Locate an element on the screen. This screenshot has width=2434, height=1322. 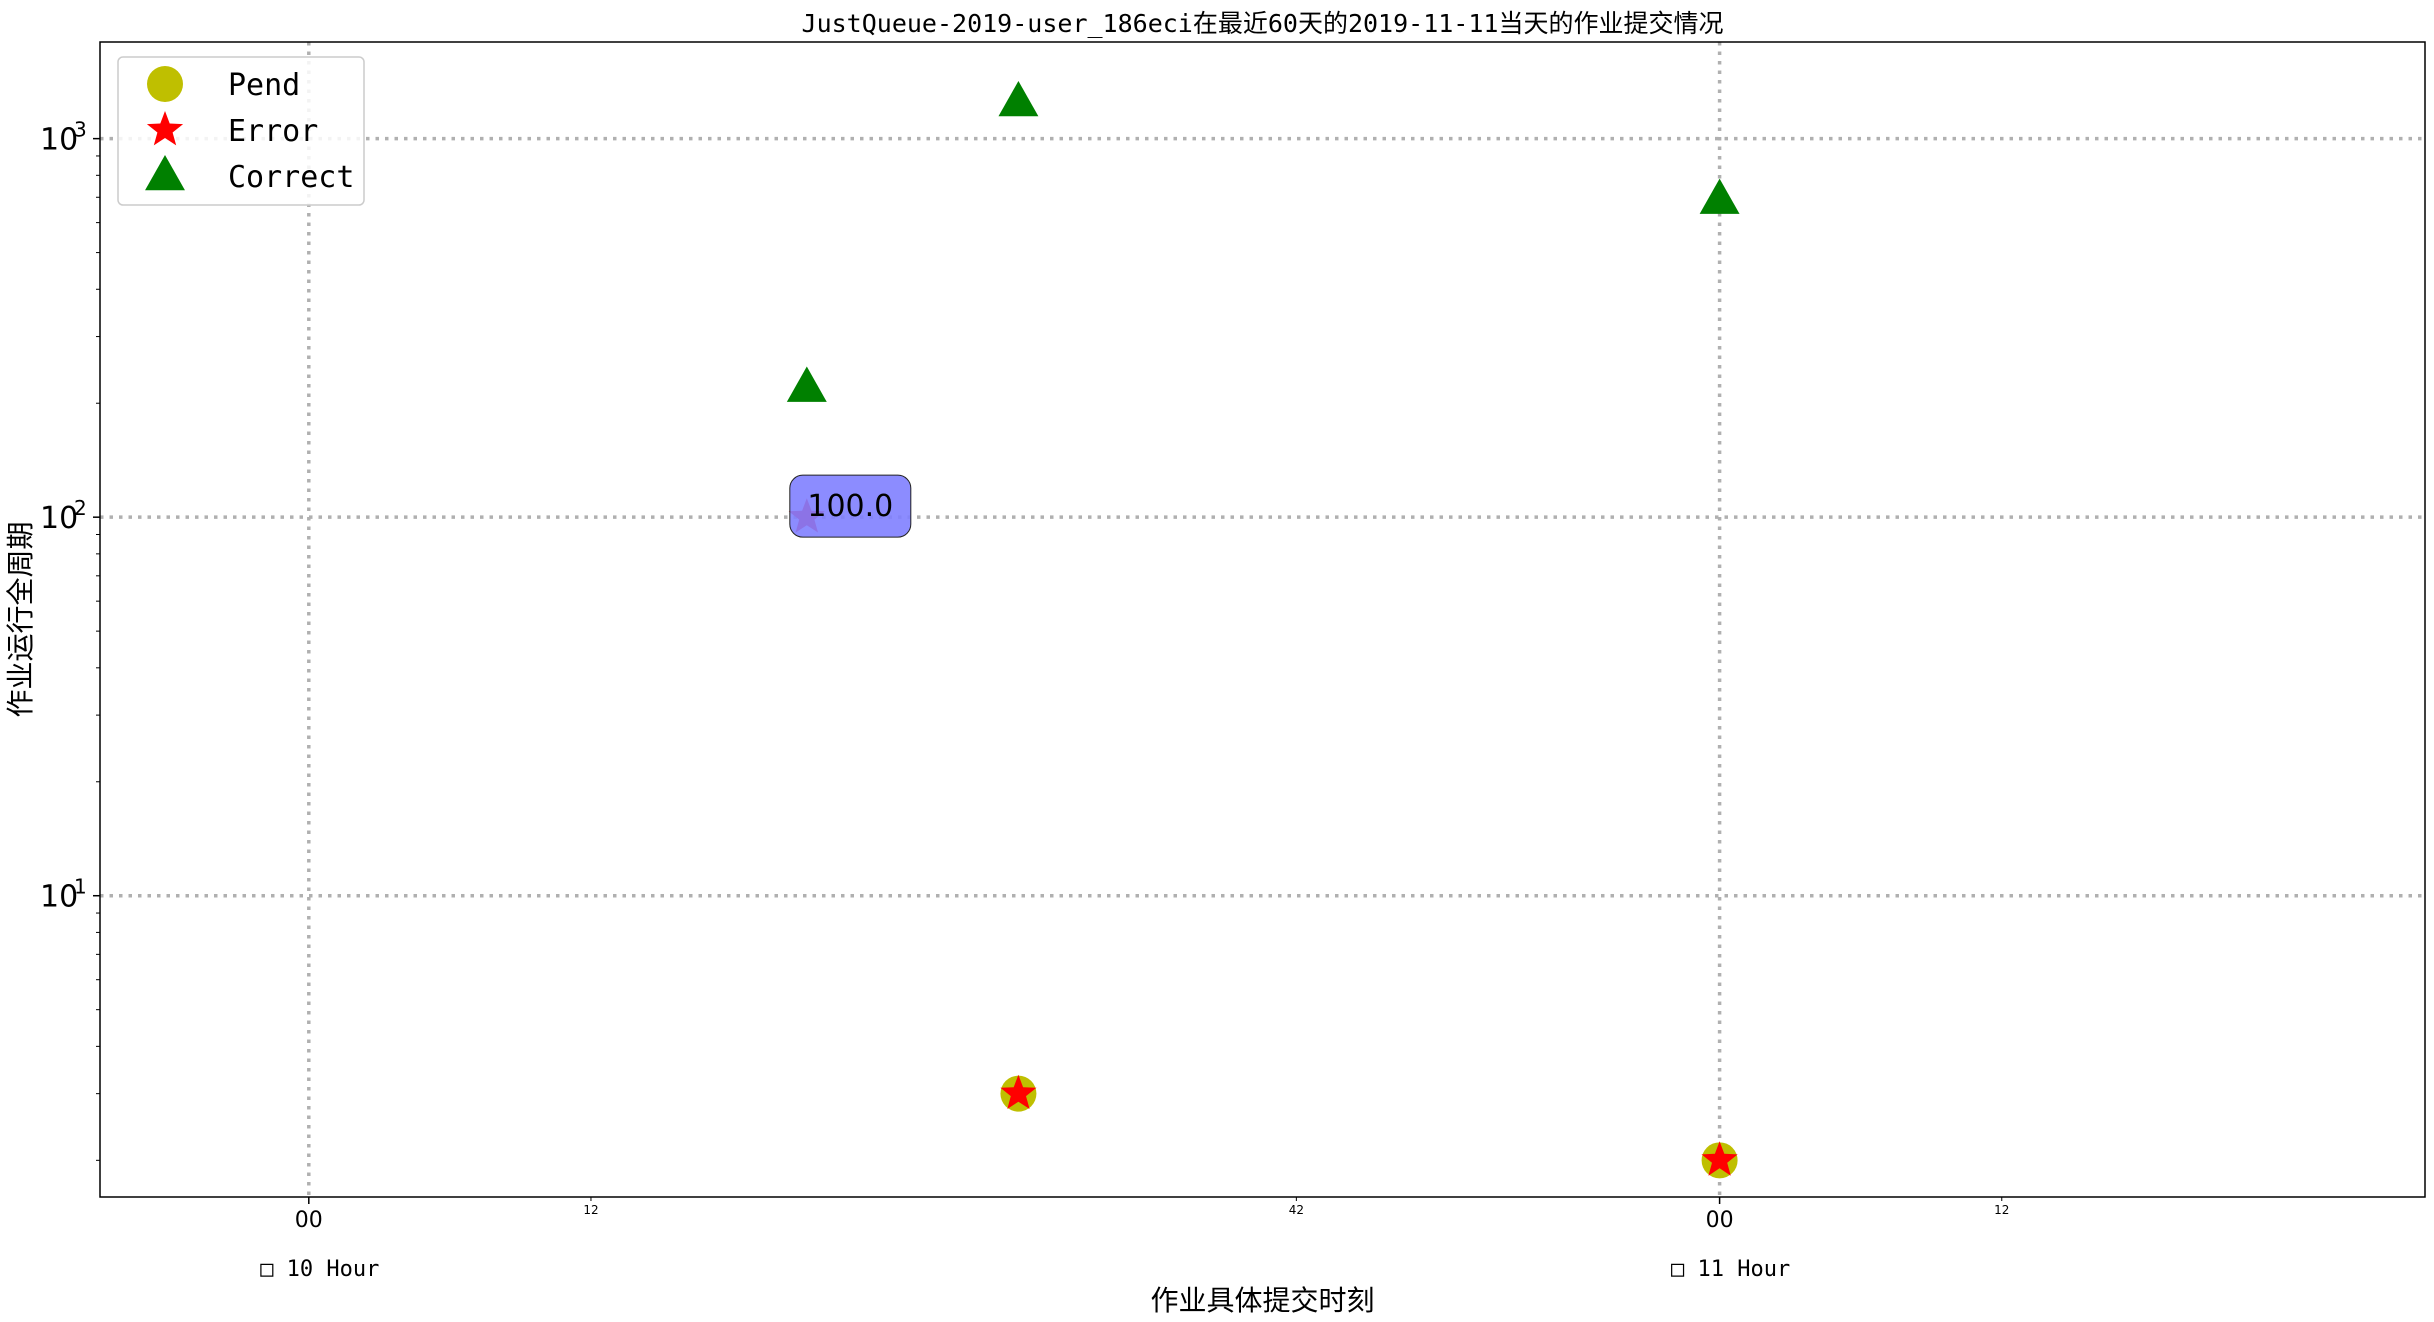
day-labels: □ 10 Hour □ 11 Hour is located at coordinates (1025, 1269).